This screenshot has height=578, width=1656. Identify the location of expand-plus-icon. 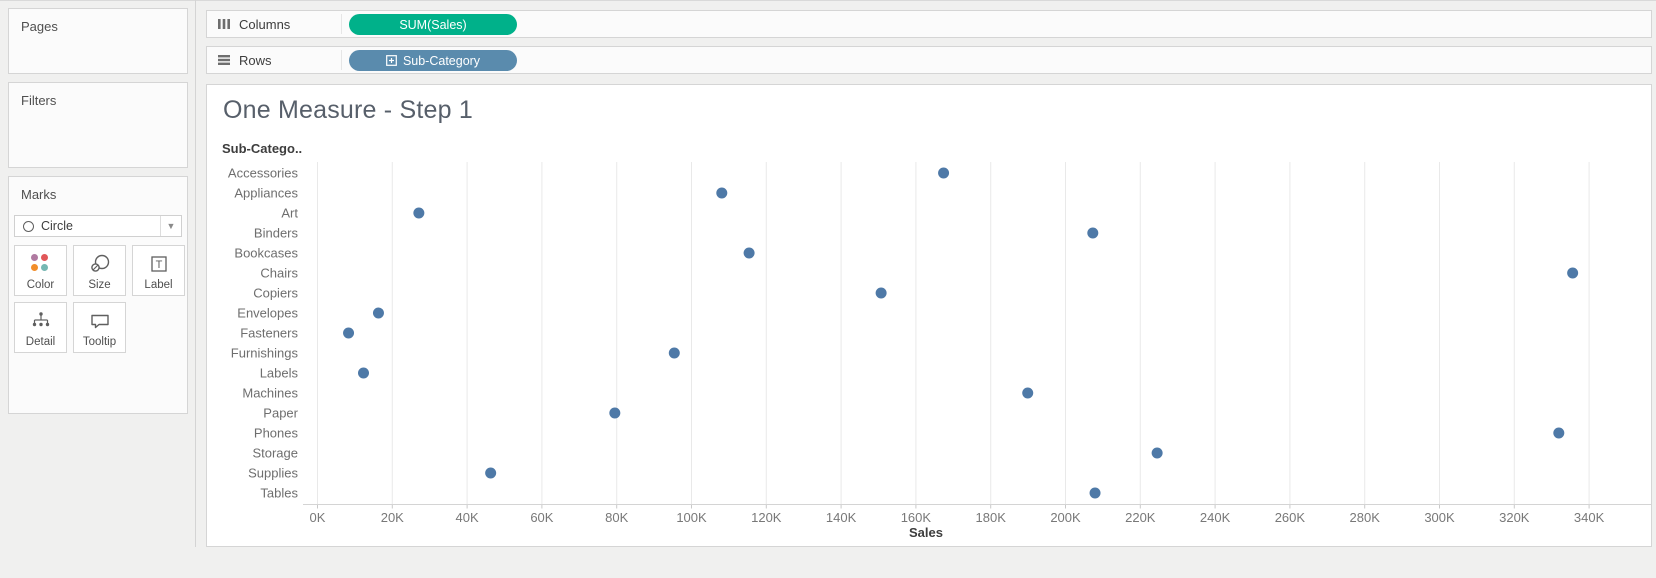
(391, 60).